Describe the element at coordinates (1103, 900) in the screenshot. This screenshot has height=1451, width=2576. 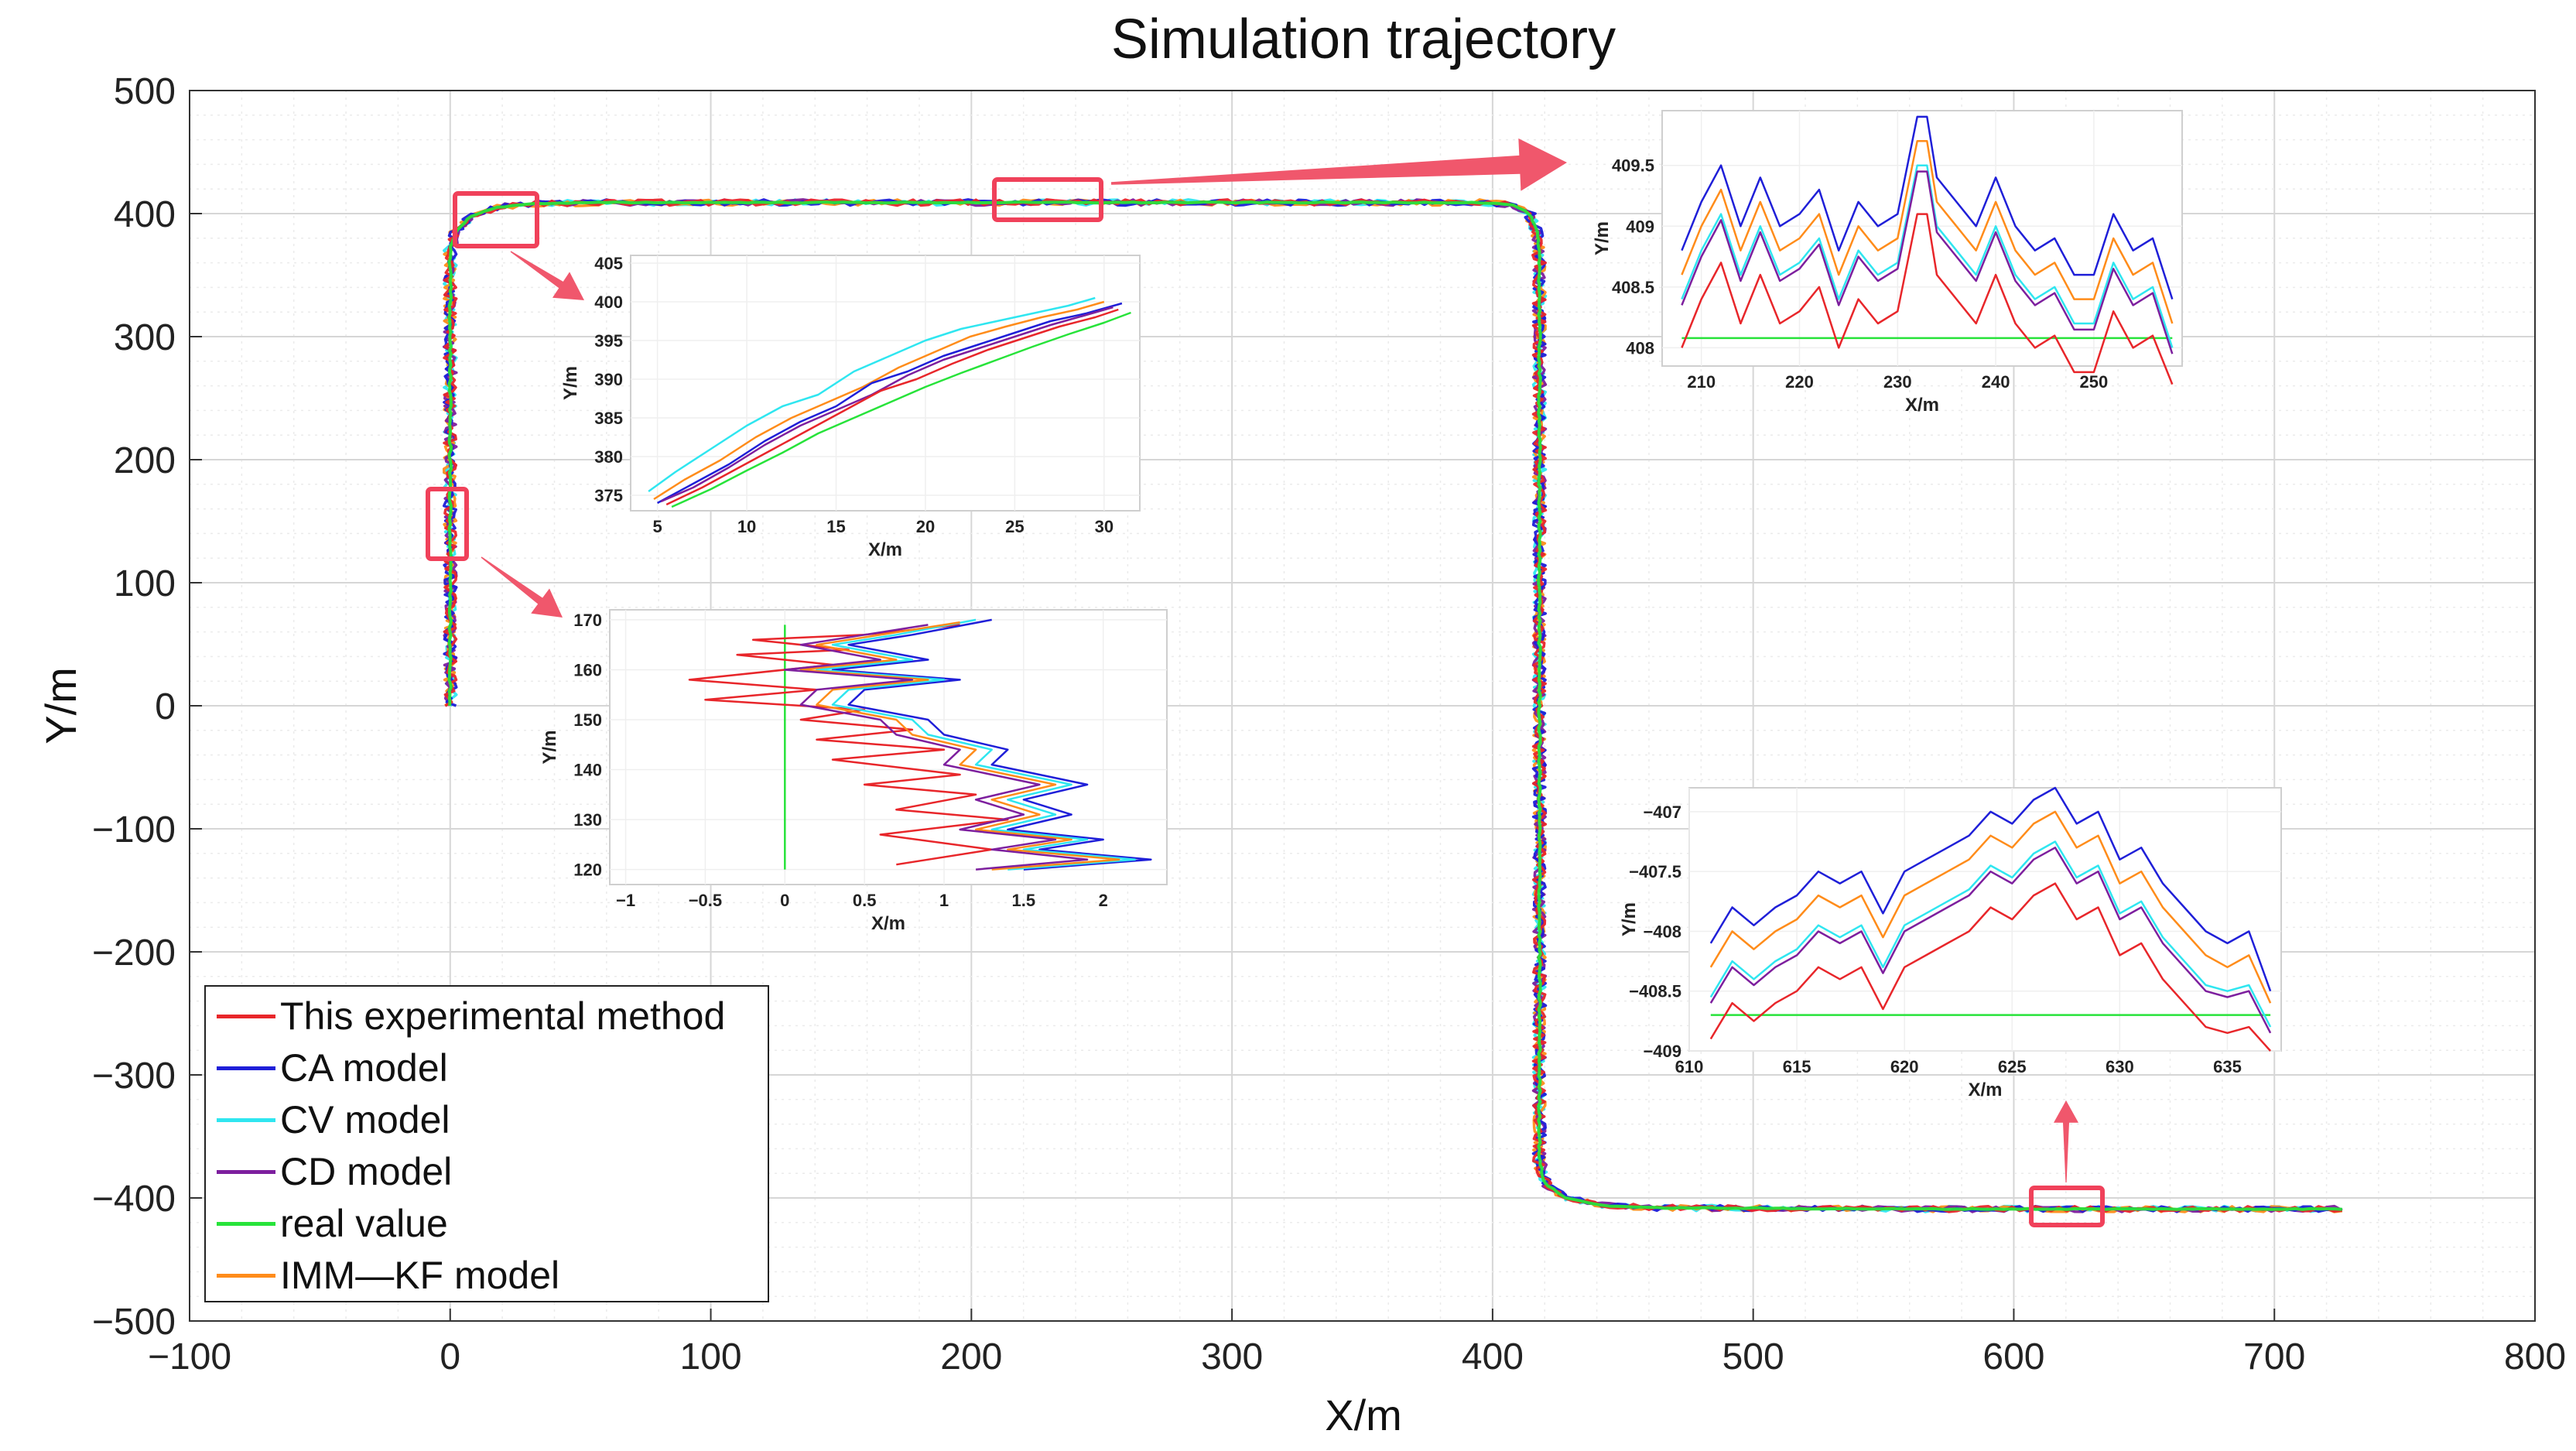
I see `inset-x-tick-label: 2` at that location.